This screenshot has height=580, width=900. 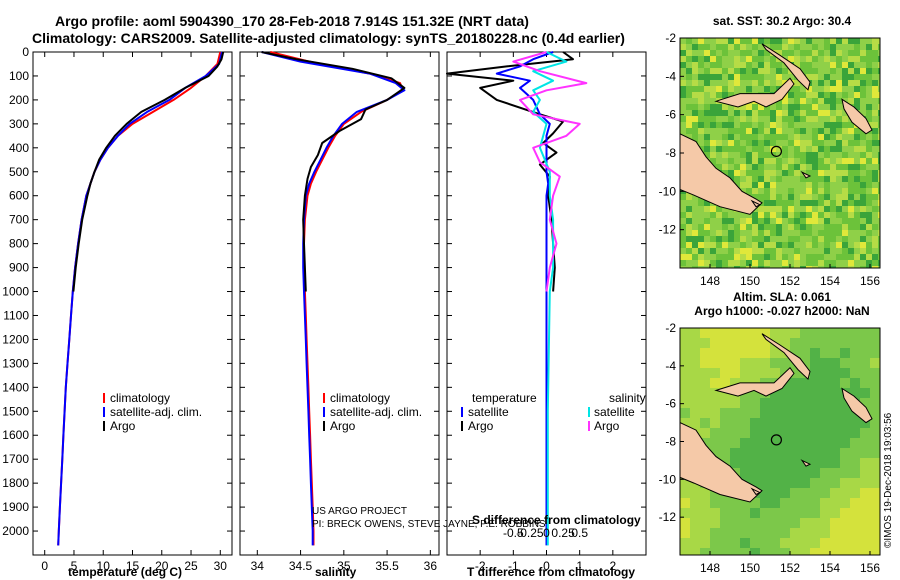 I want to click on sla_map-xtick-label: 156, so click(x=870, y=568).